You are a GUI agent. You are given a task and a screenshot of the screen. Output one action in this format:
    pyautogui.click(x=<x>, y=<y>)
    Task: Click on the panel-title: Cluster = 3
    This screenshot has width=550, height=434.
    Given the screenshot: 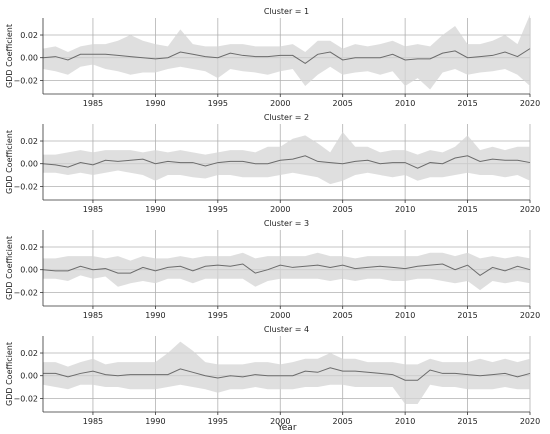 What is the action you would take?
    pyautogui.click(x=286, y=223)
    